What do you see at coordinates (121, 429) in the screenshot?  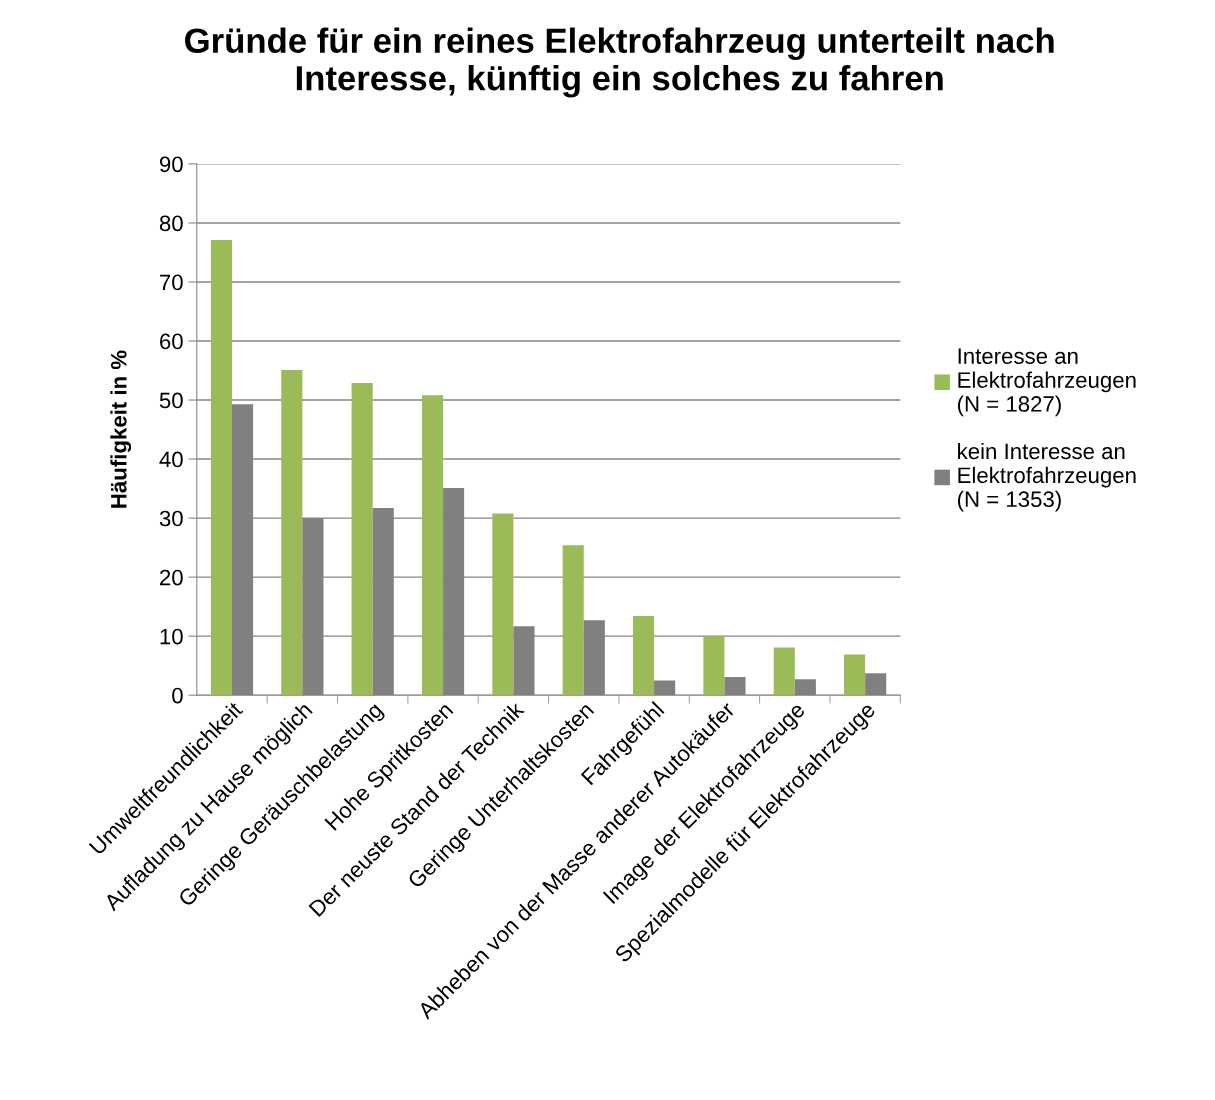 I see `y-axis-title: Häufigkeit in %` at bounding box center [121, 429].